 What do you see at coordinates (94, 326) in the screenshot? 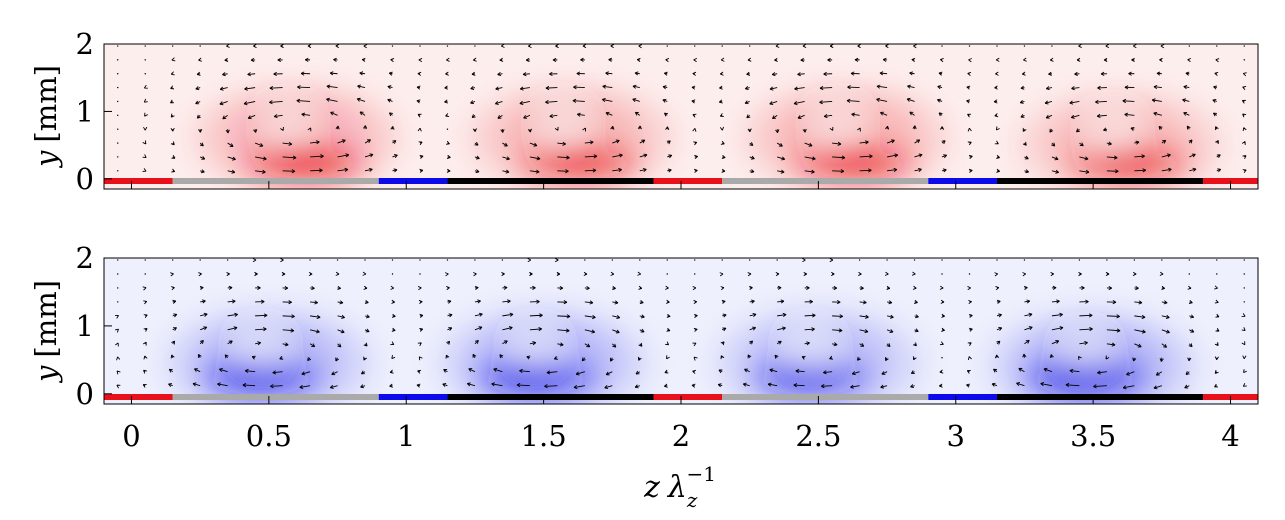
I see `bottom-y-ticks: 0 1 2` at bounding box center [94, 326].